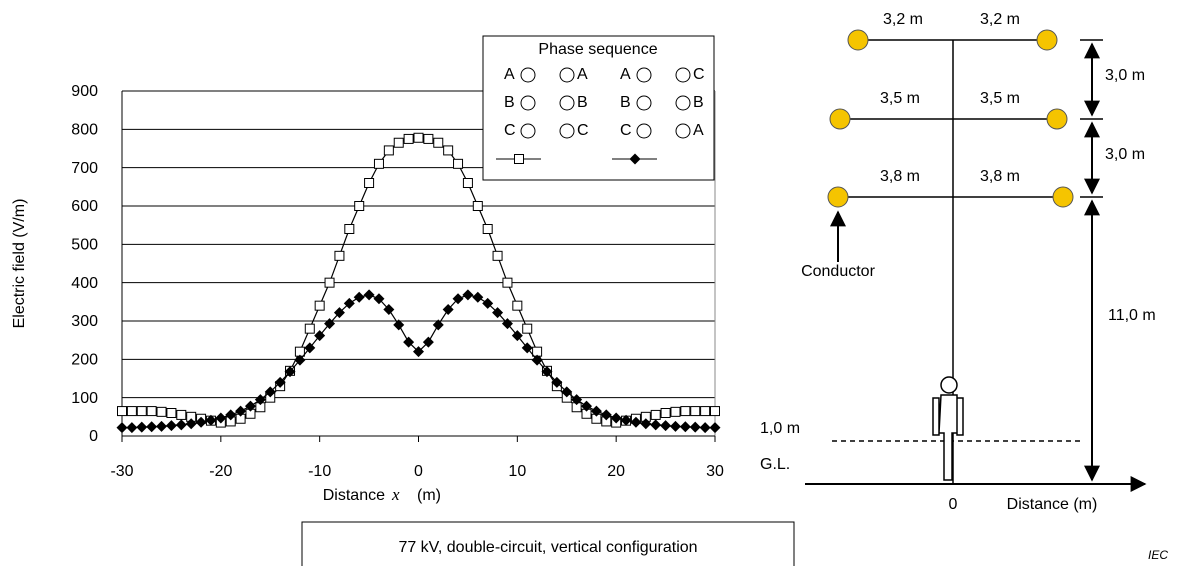 The width and height of the screenshot is (1187, 566). Describe the element at coordinates (84, 321) in the screenshot. I see `y-tick-label: 300` at that location.